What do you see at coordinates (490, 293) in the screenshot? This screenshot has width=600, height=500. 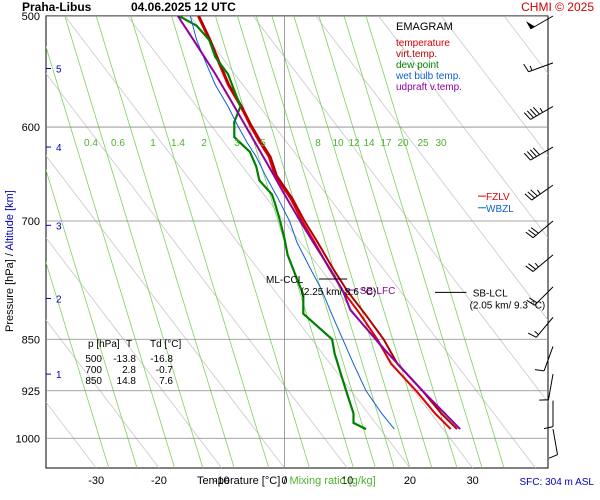 I see `sb-lcl-label: SB-LCL` at bounding box center [490, 293].